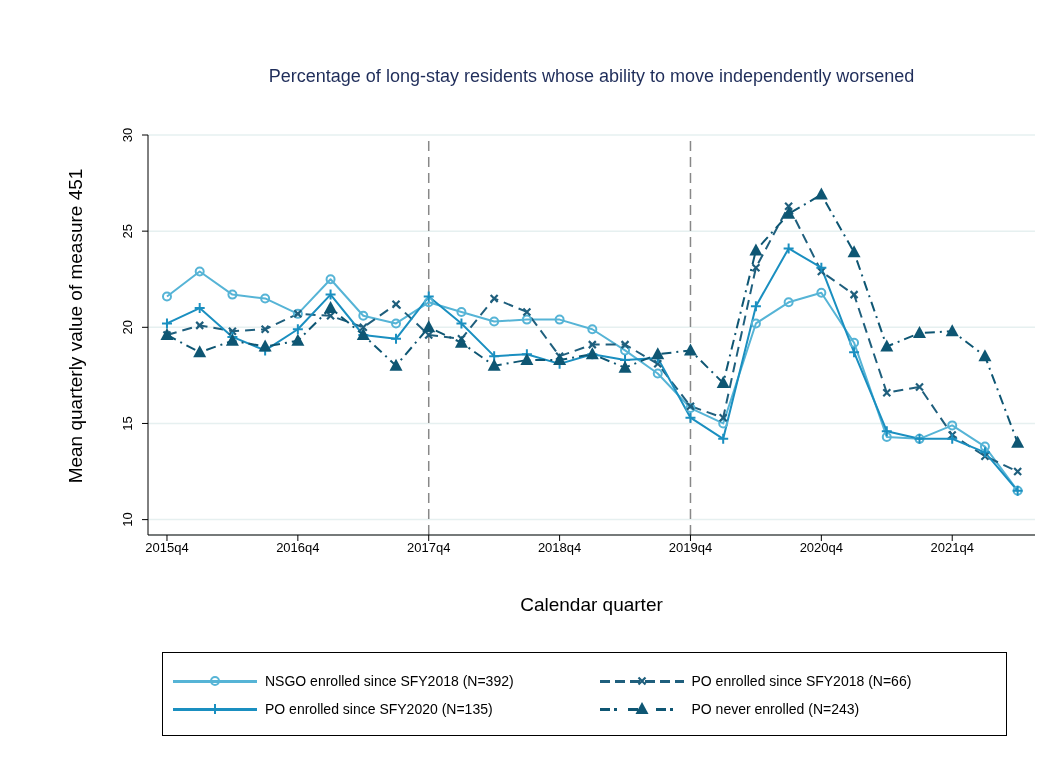 The image size is (1037, 776). I want to click on y-tick-label: 10, so click(127, 519).